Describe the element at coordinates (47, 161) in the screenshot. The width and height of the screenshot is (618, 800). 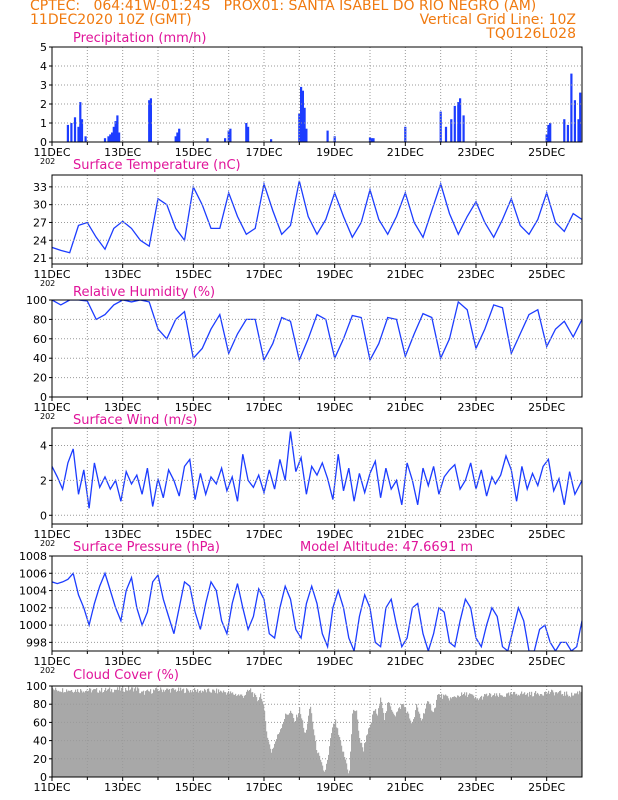
I see `x-year-label: 202` at that location.